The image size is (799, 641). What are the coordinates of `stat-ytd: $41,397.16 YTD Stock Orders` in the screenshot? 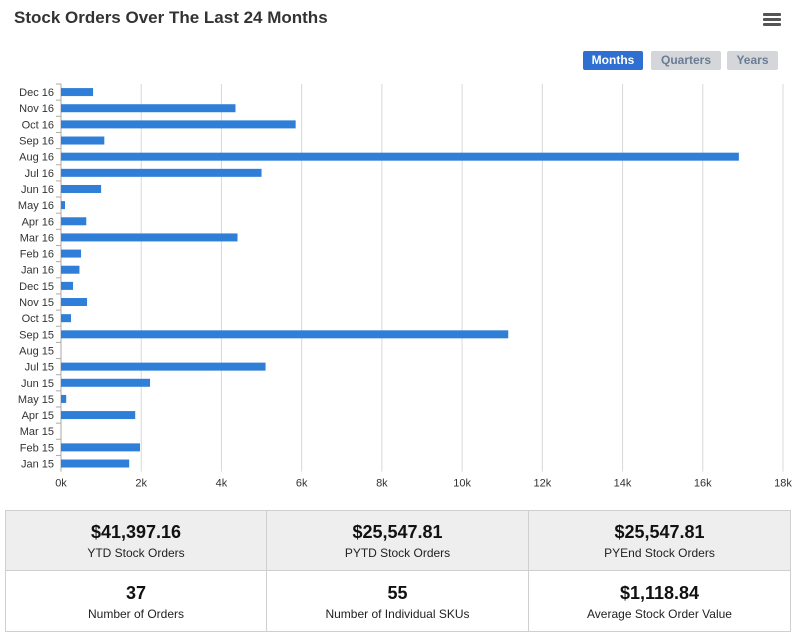 It's located at (136, 541).